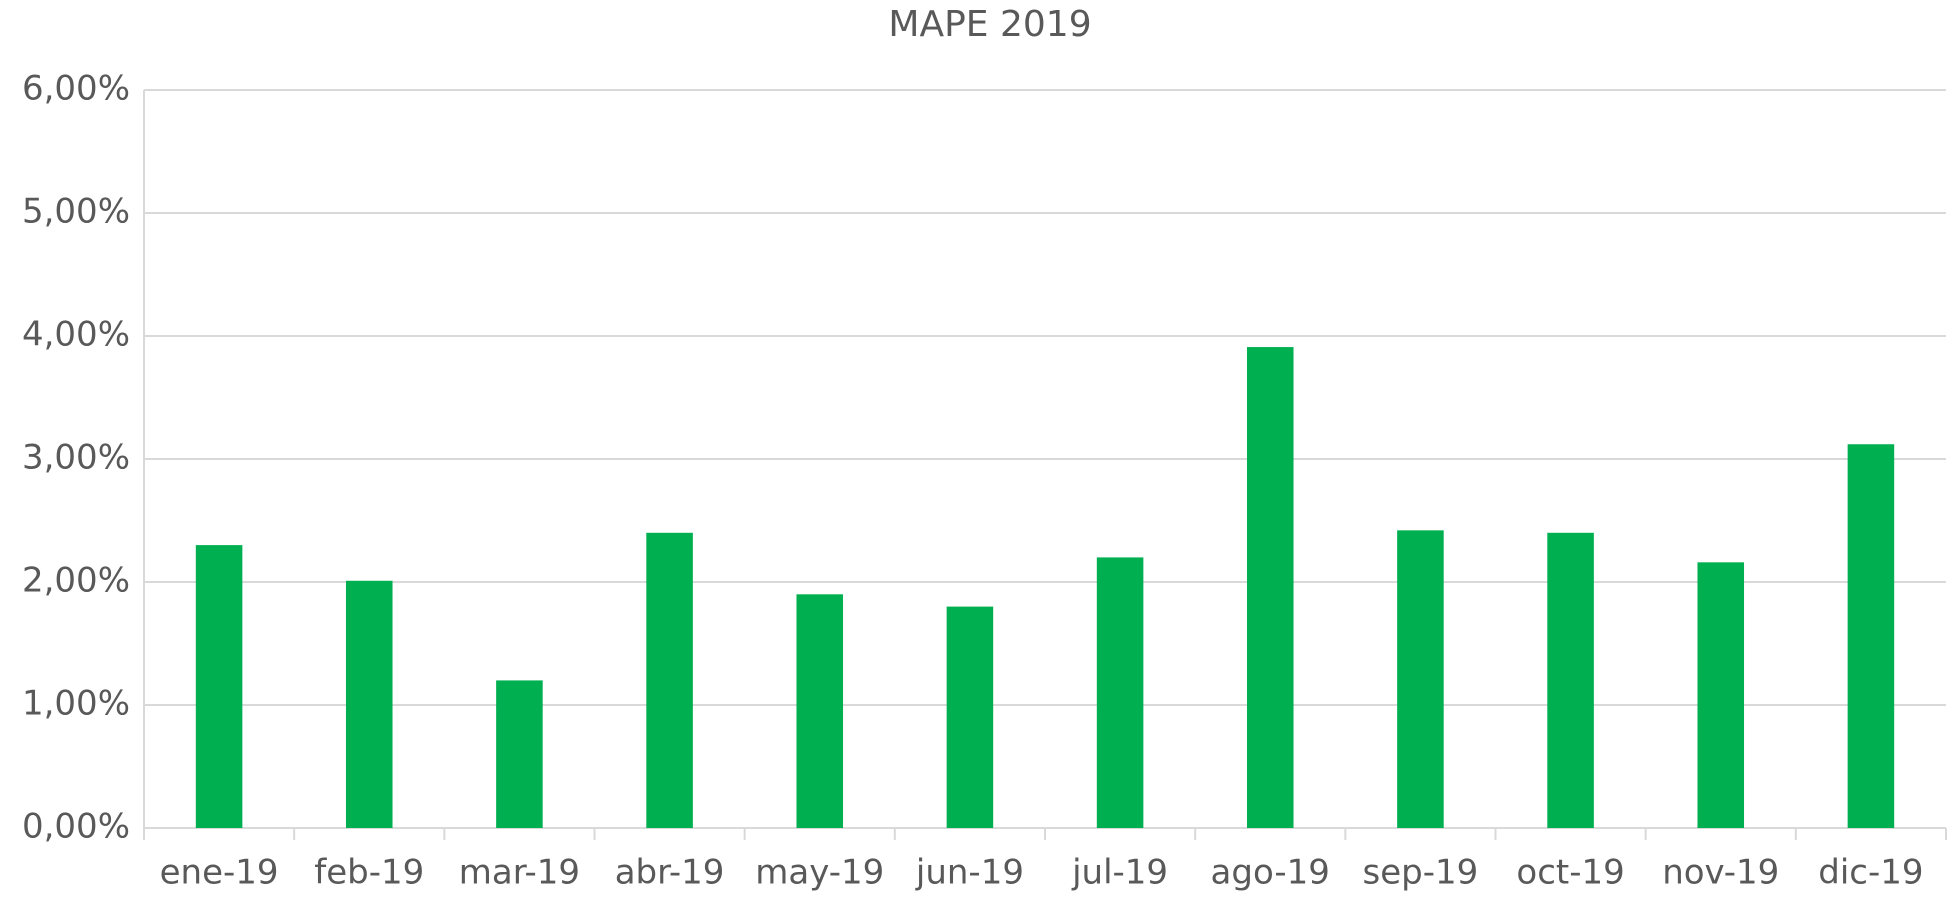 The width and height of the screenshot is (1949, 897). What do you see at coordinates (76, 89) in the screenshot?
I see `y-tick-label: 6,00%` at bounding box center [76, 89].